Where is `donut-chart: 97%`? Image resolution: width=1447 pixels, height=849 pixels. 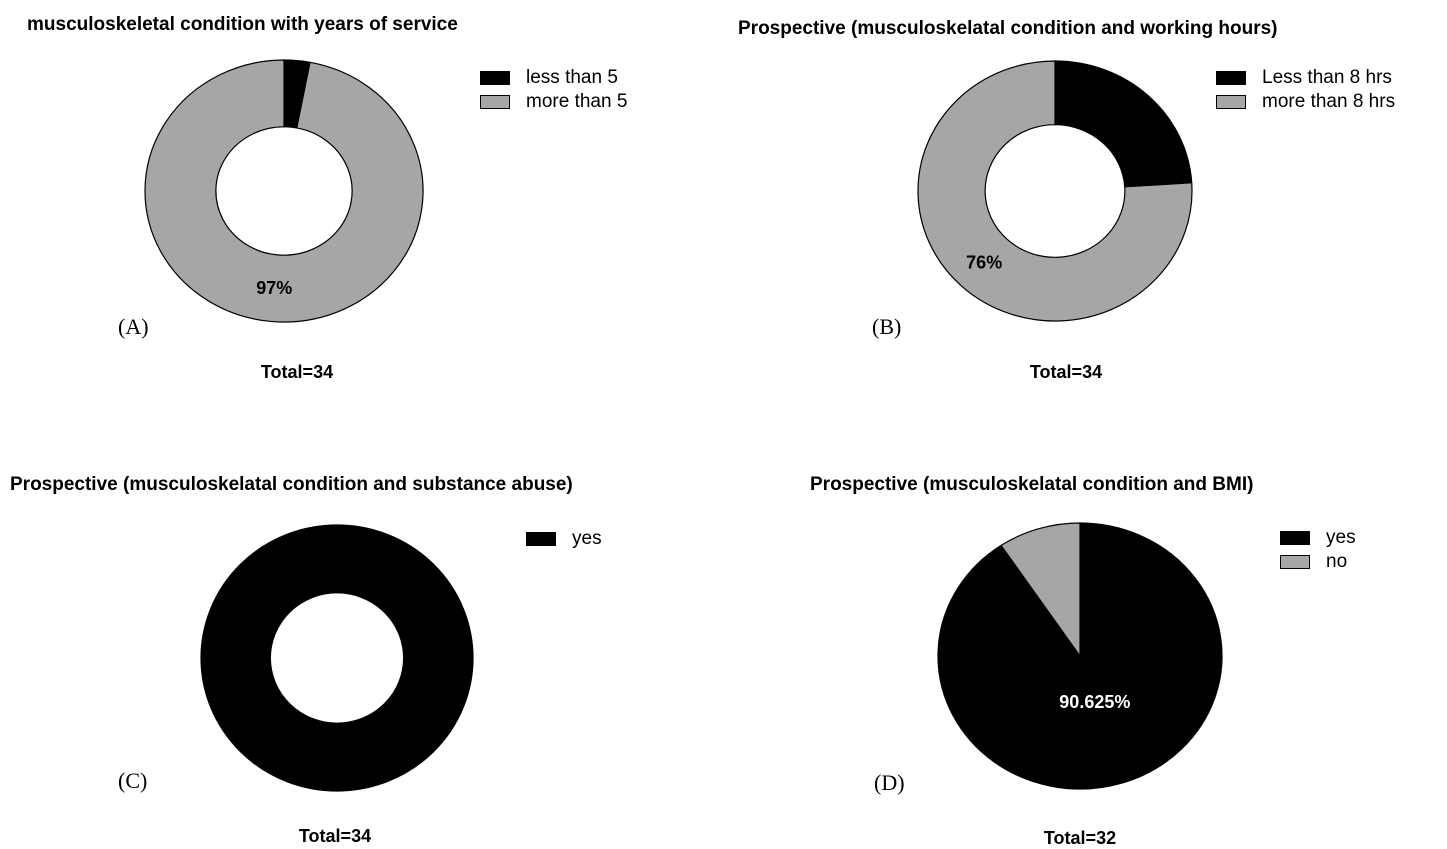
donut-chart: 97% is located at coordinates (284, 191).